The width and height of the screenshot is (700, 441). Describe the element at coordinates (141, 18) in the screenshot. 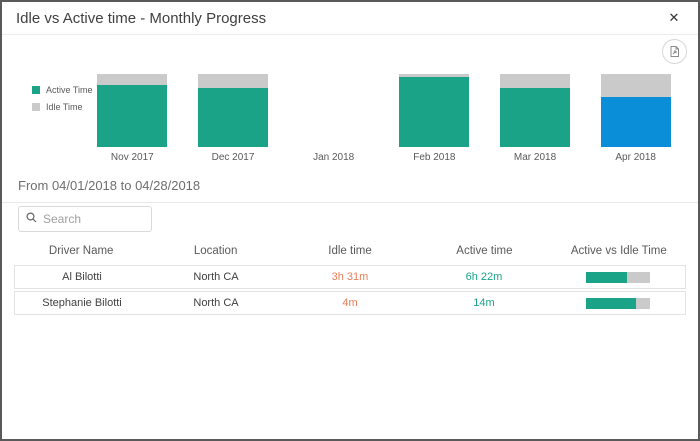

I see `dialog-title: Idle vs Active time - Monthly Progress` at that location.